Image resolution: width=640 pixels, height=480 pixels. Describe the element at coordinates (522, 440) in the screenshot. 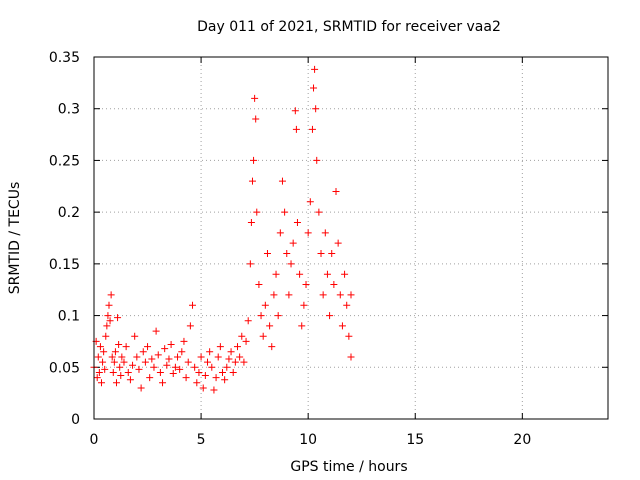

I see `x-tick-label: 20` at that location.